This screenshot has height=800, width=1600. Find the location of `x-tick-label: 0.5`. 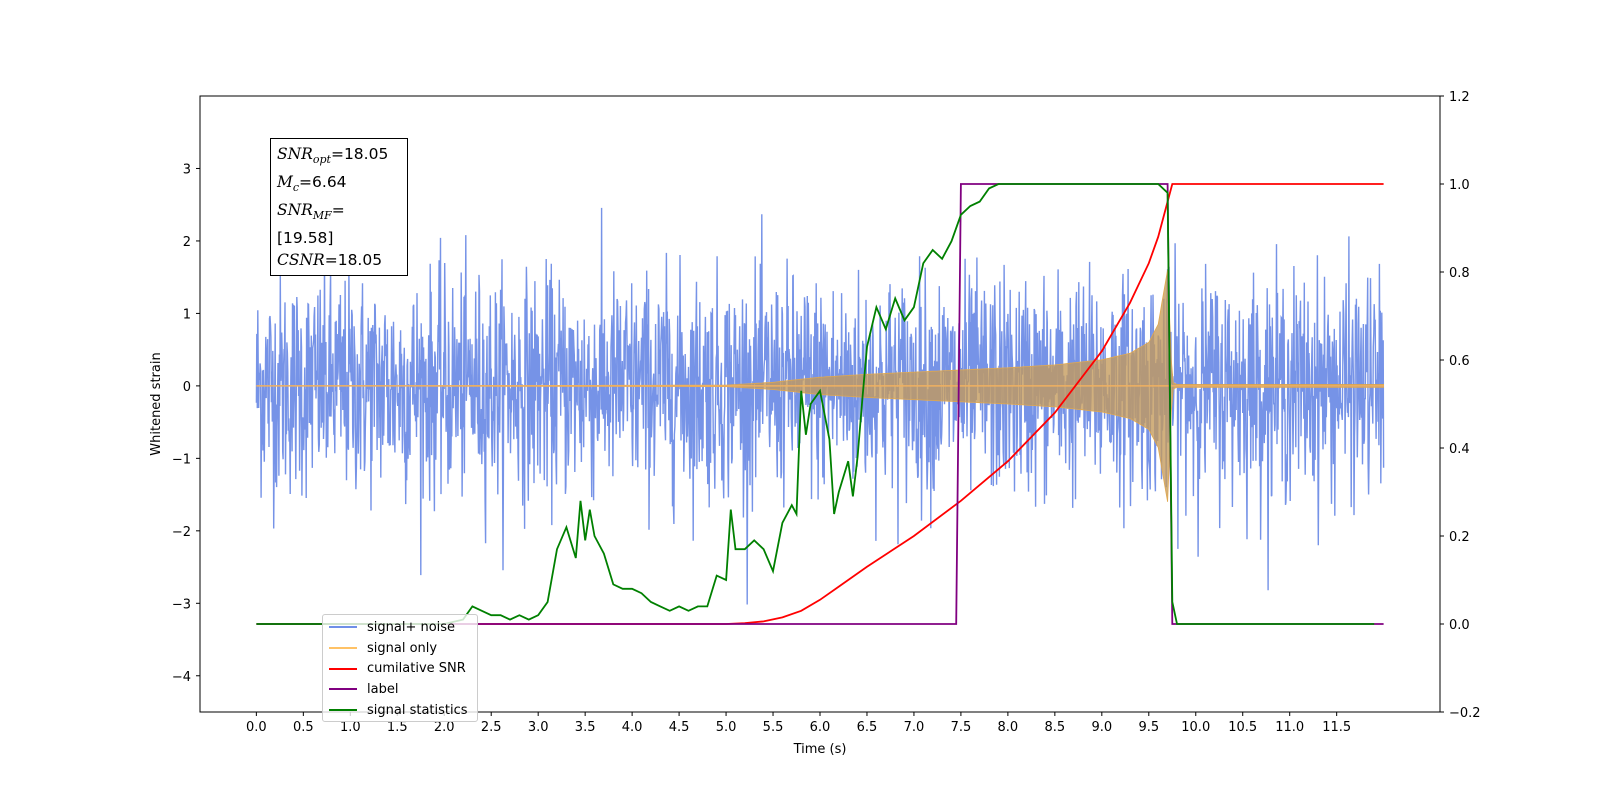

x-tick-label: 0.5 is located at coordinates (303, 727).